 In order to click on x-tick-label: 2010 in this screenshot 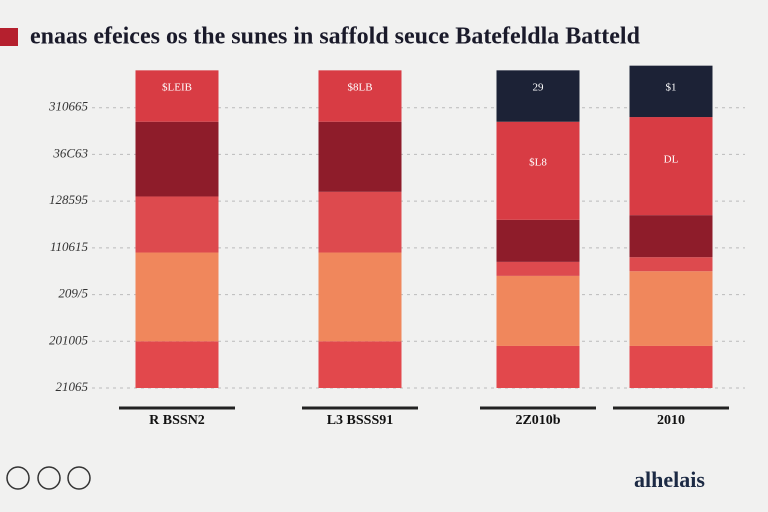, I will do `click(671, 420)`.